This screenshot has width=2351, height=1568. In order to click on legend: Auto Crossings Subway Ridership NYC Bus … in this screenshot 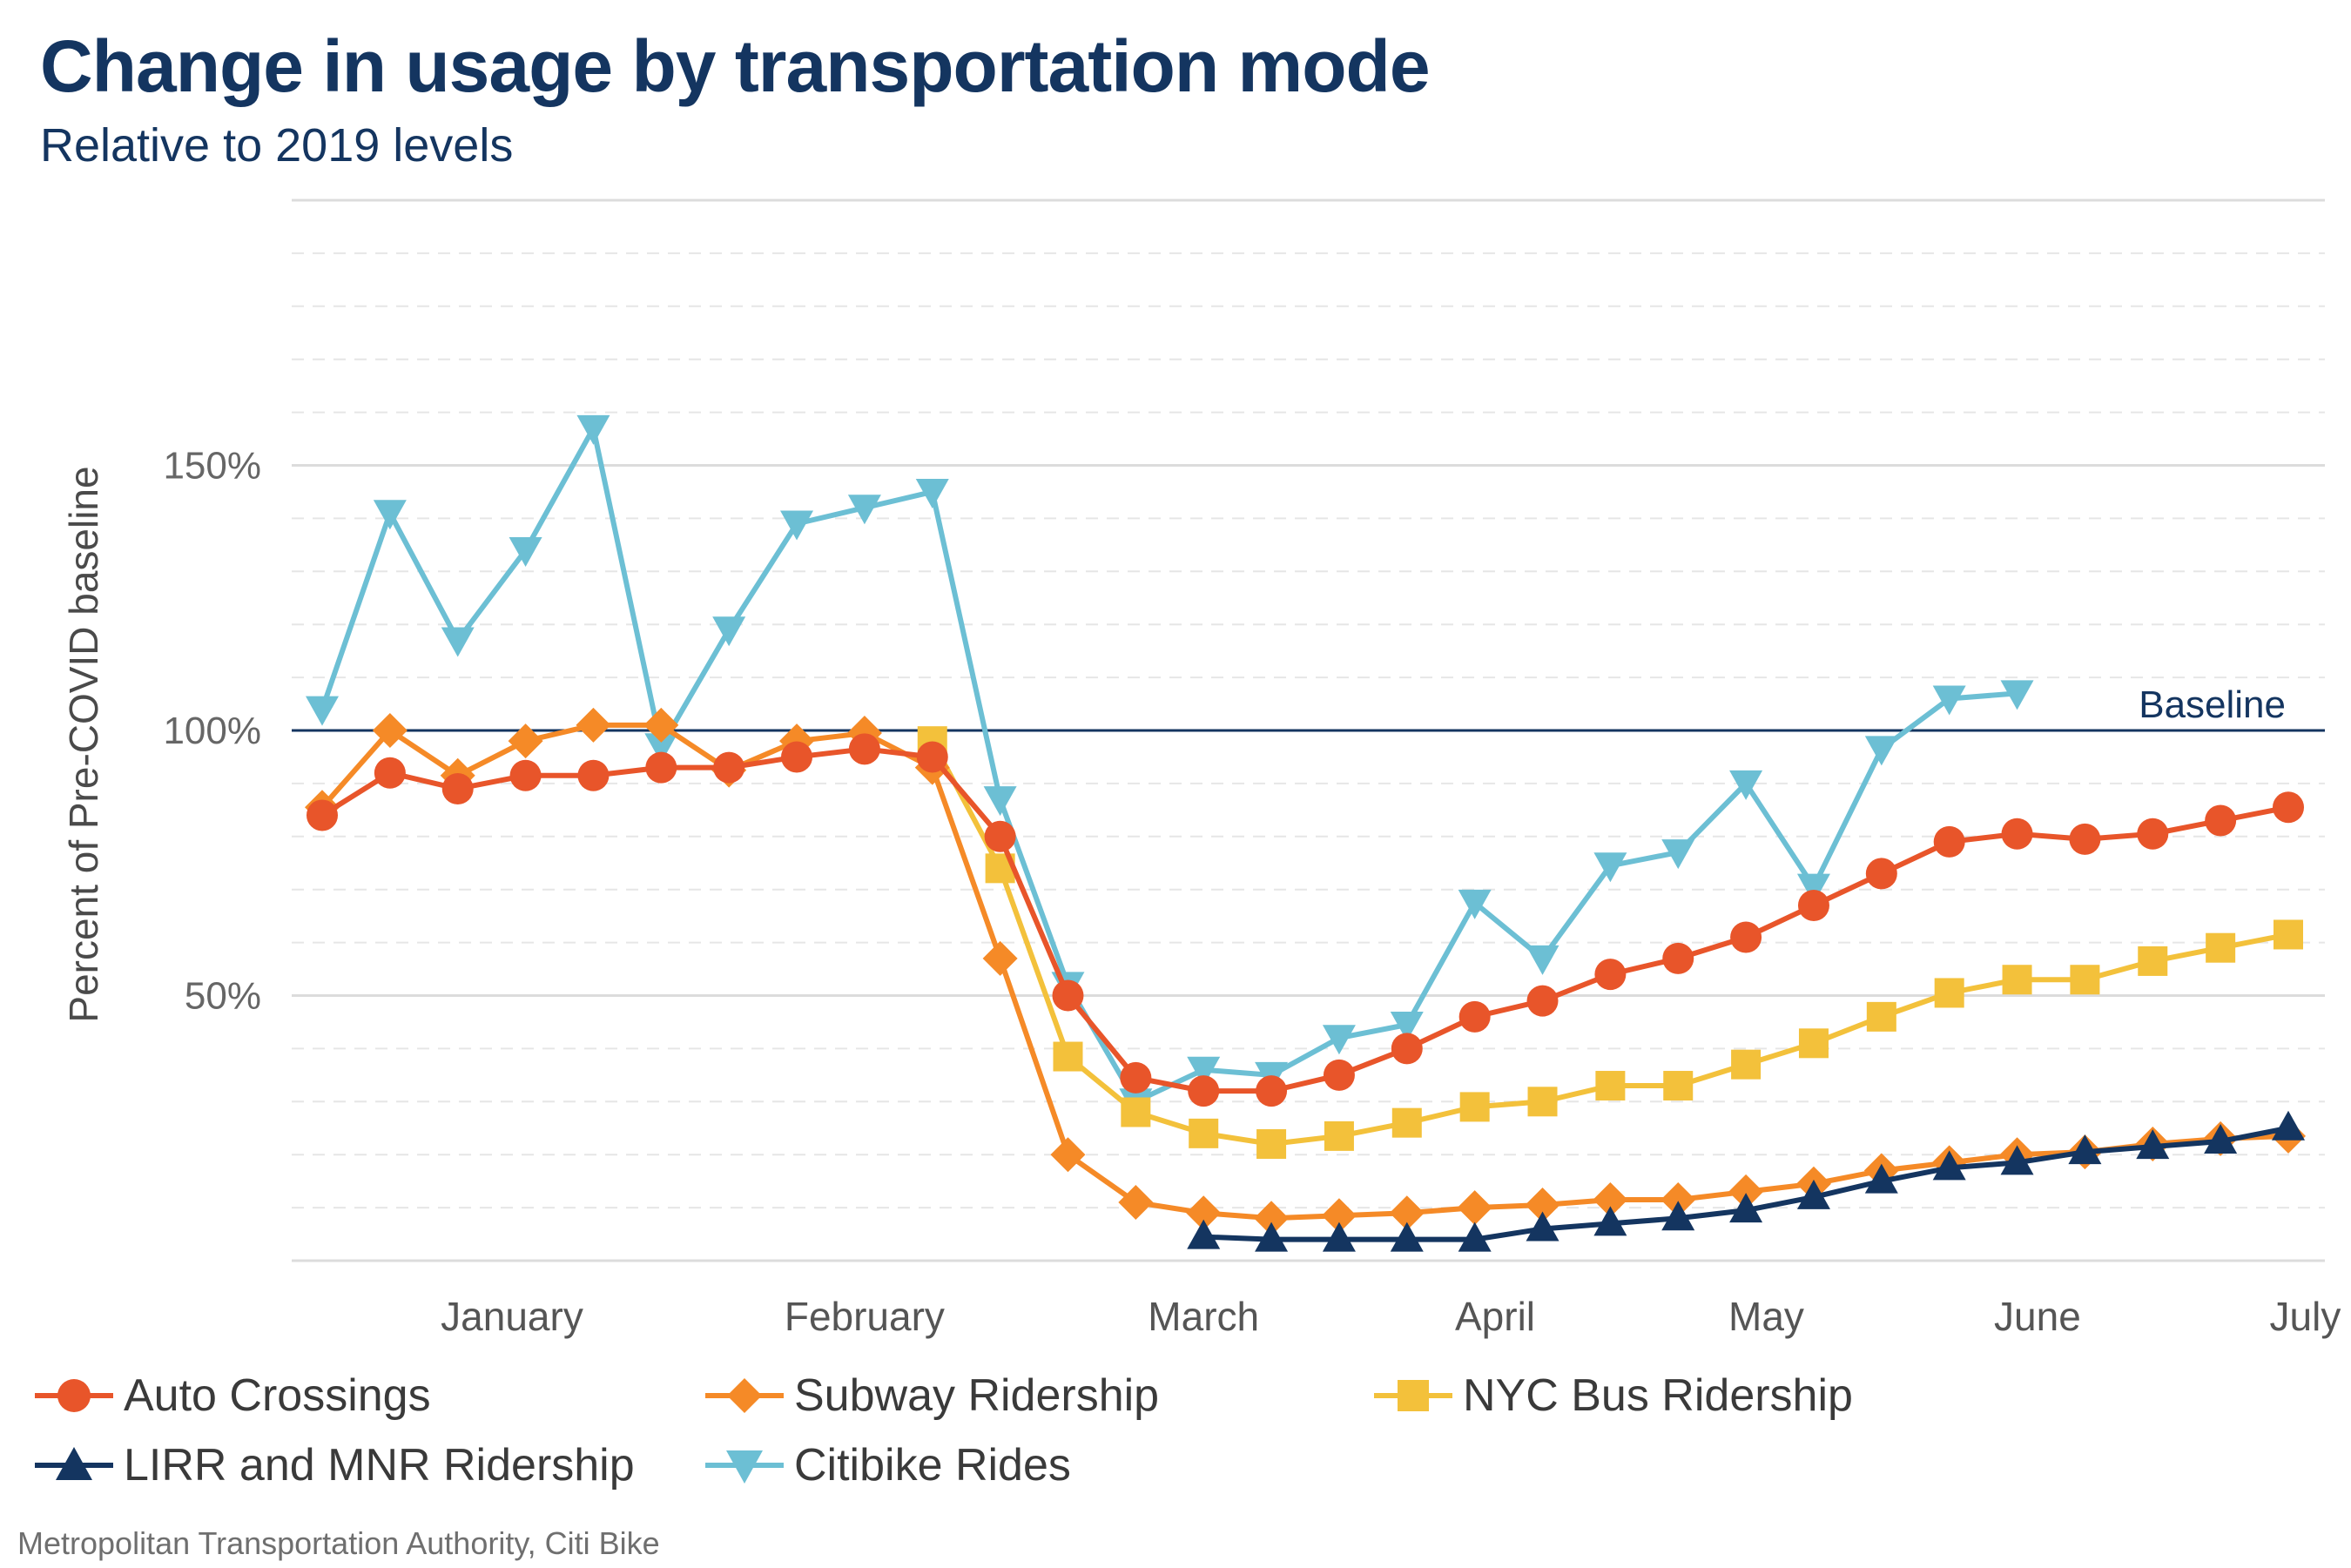, I will do `click(992, 1443)`.